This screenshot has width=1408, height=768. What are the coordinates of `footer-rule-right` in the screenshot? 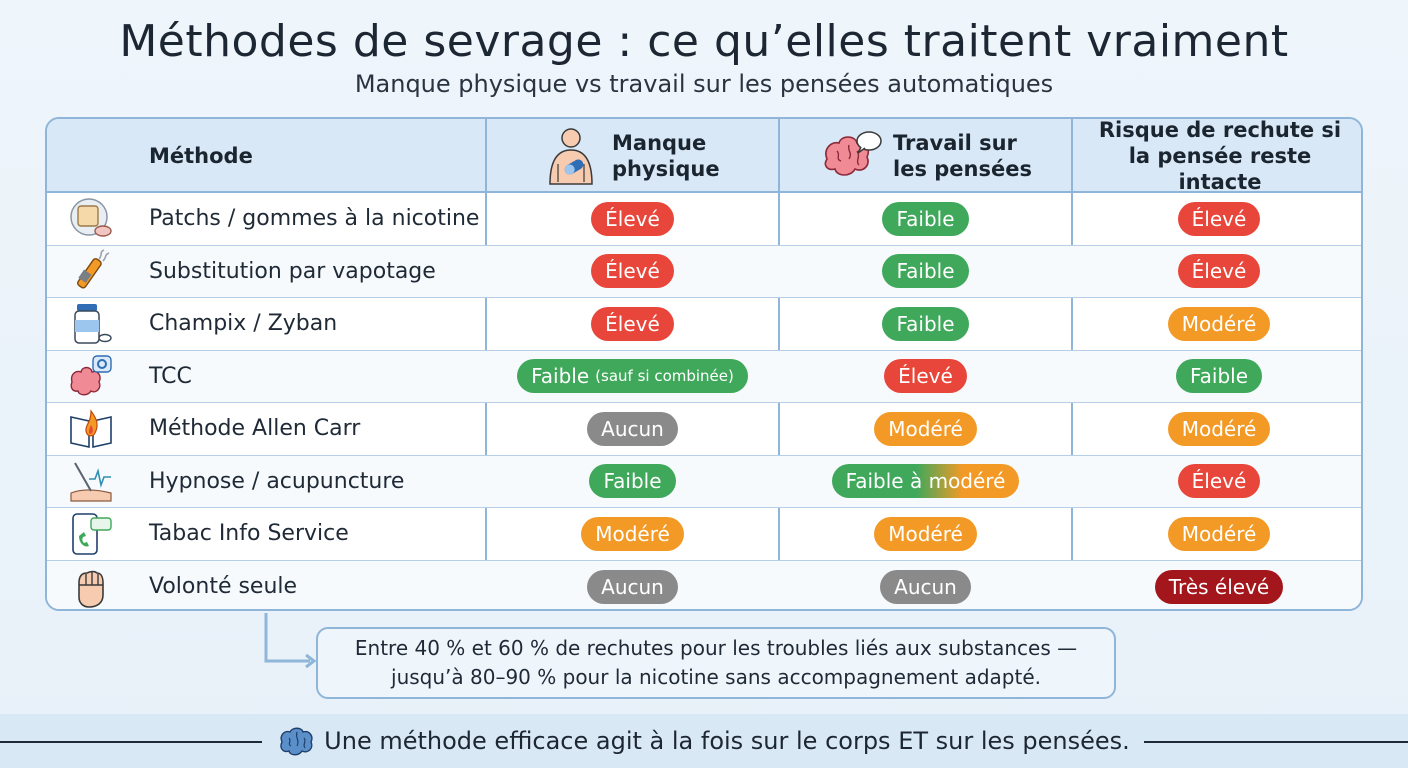 It's located at (1276, 742).